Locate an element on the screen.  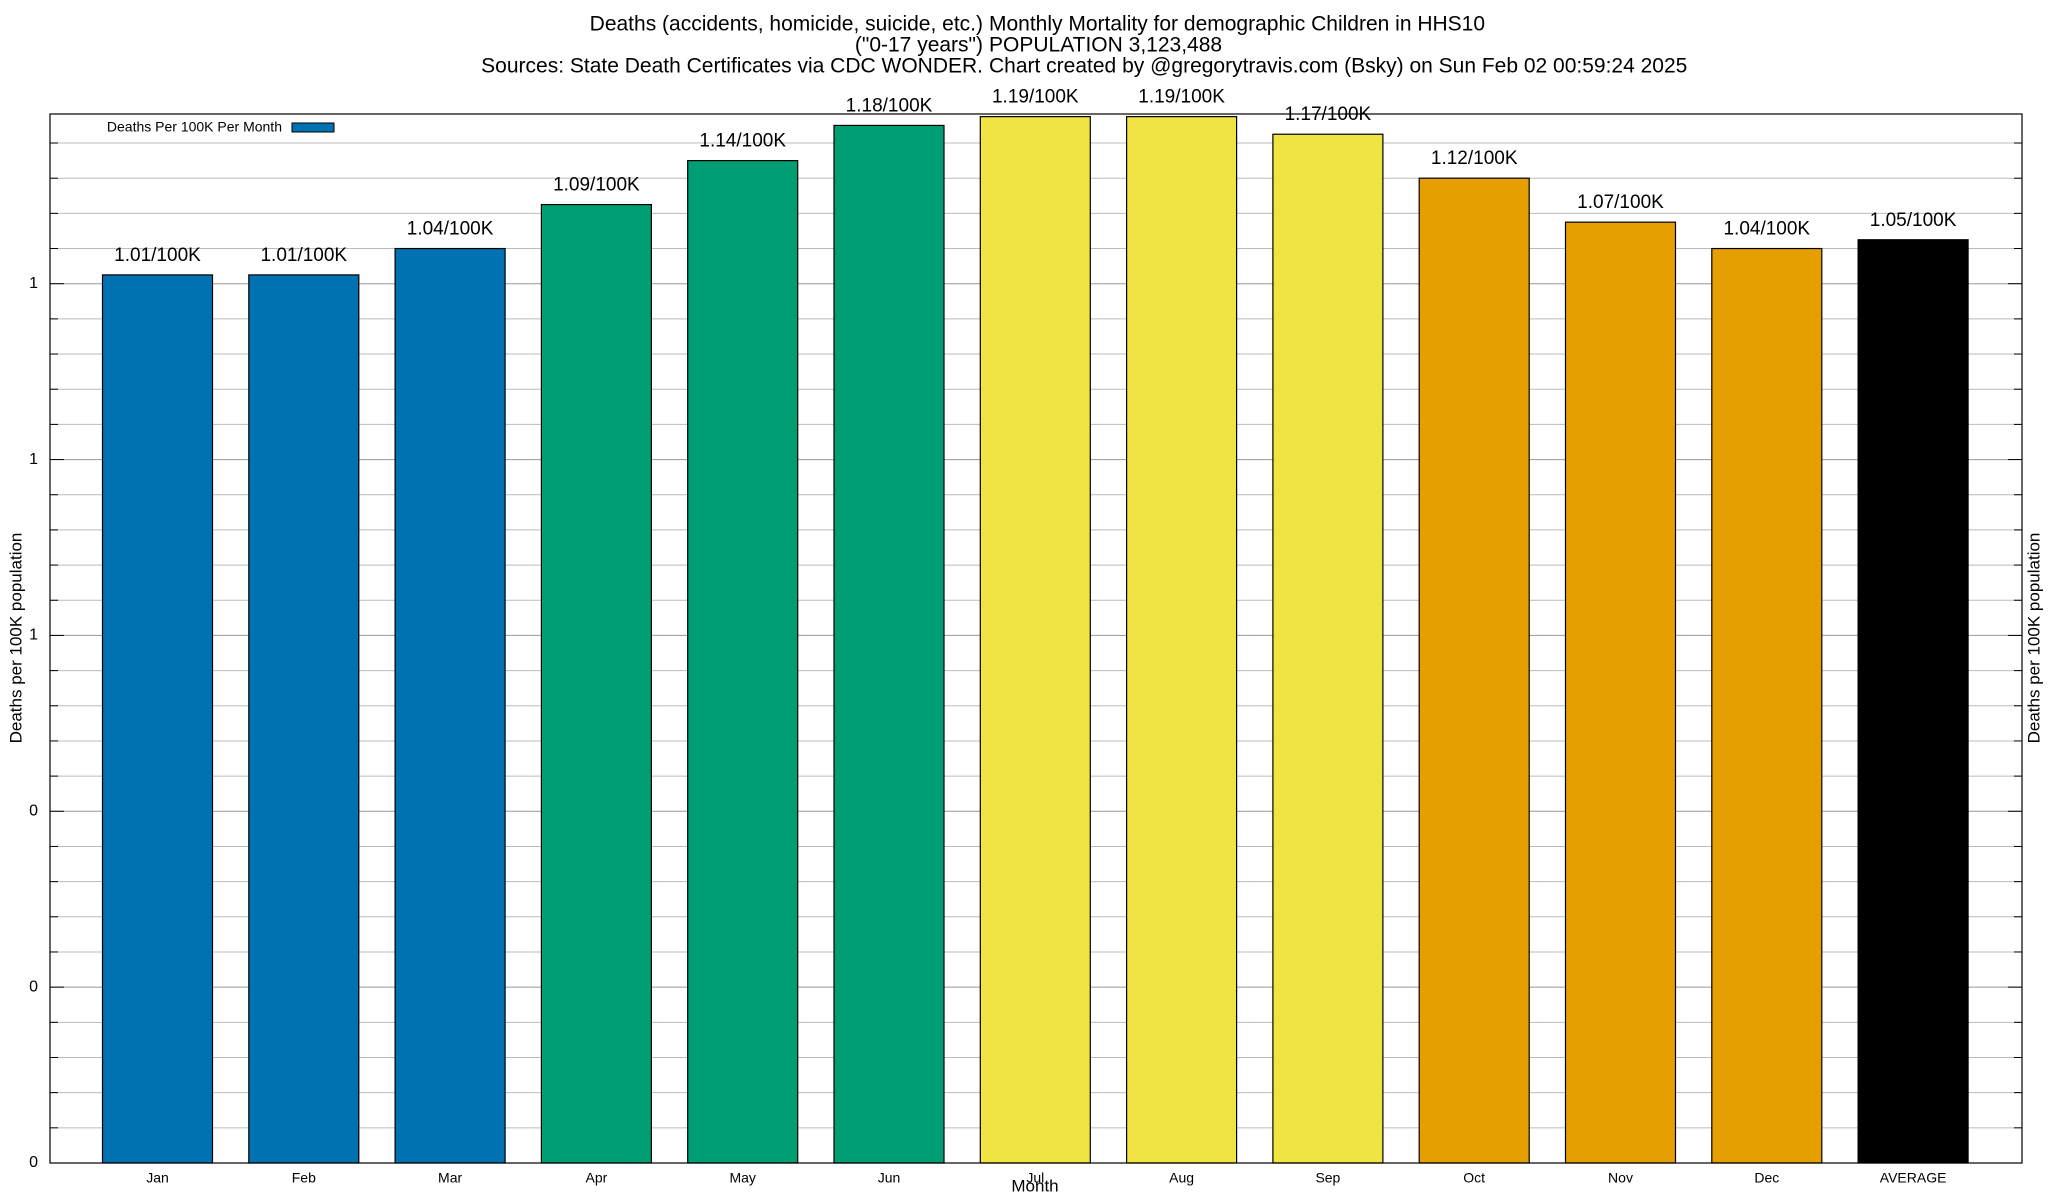
x-tick-label: Apr is located at coordinates (597, 1178).